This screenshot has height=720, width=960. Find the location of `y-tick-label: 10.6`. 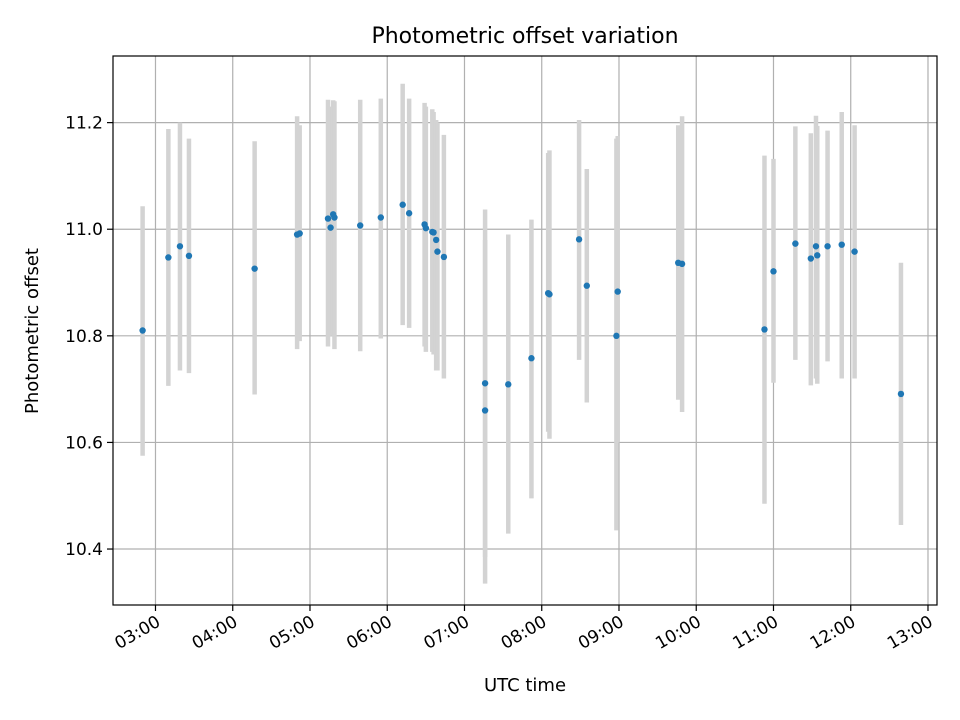

y-tick-label: 10.6 is located at coordinates (84, 443).